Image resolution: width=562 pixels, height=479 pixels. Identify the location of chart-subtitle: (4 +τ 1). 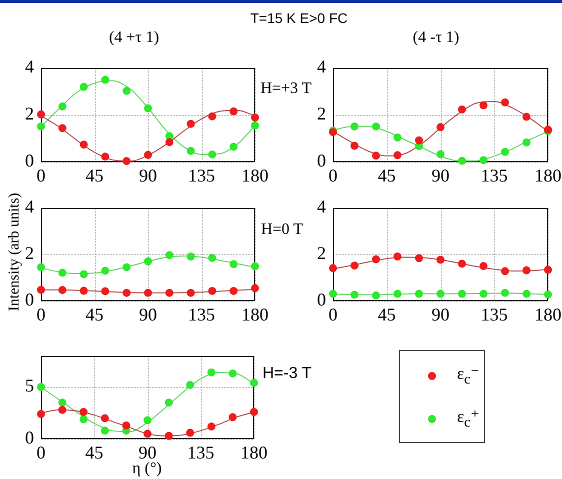
(134, 37).